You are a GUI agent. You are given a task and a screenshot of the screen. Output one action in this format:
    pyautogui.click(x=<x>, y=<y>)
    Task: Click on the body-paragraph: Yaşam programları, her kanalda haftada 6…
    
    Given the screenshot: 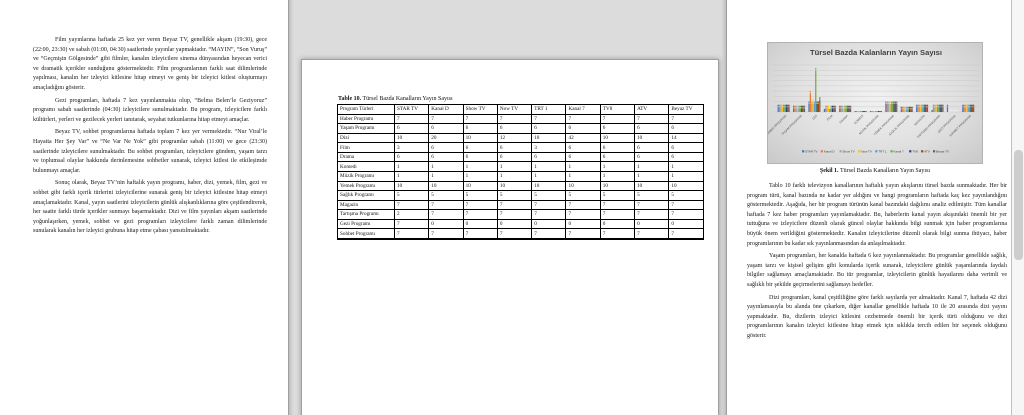 What is the action you would take?
    pyautogui.click(x=877, y=270)
    